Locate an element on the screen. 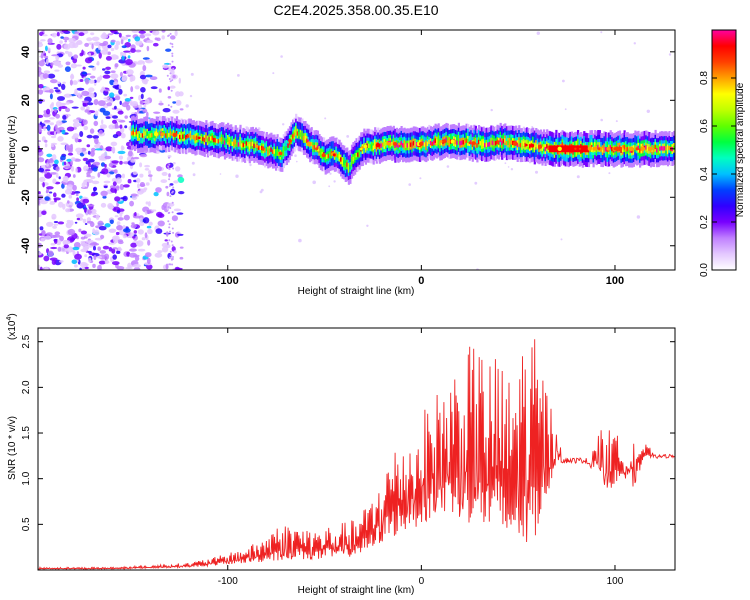 This screenshot has height=600, width=750. snr-y-tick-label: 2.5 is located at coordinates (26, 341).